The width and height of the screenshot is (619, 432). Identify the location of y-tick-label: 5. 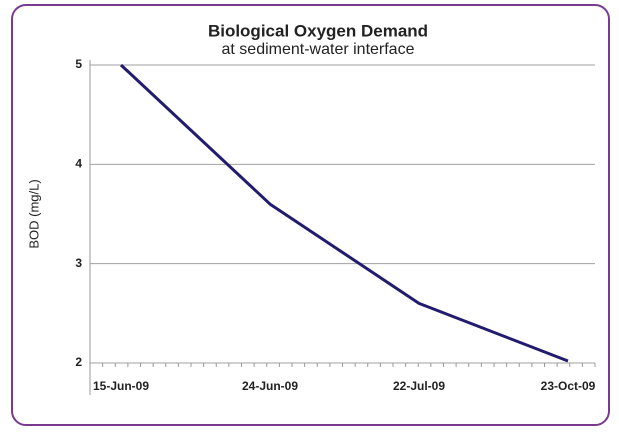
(78, 64).